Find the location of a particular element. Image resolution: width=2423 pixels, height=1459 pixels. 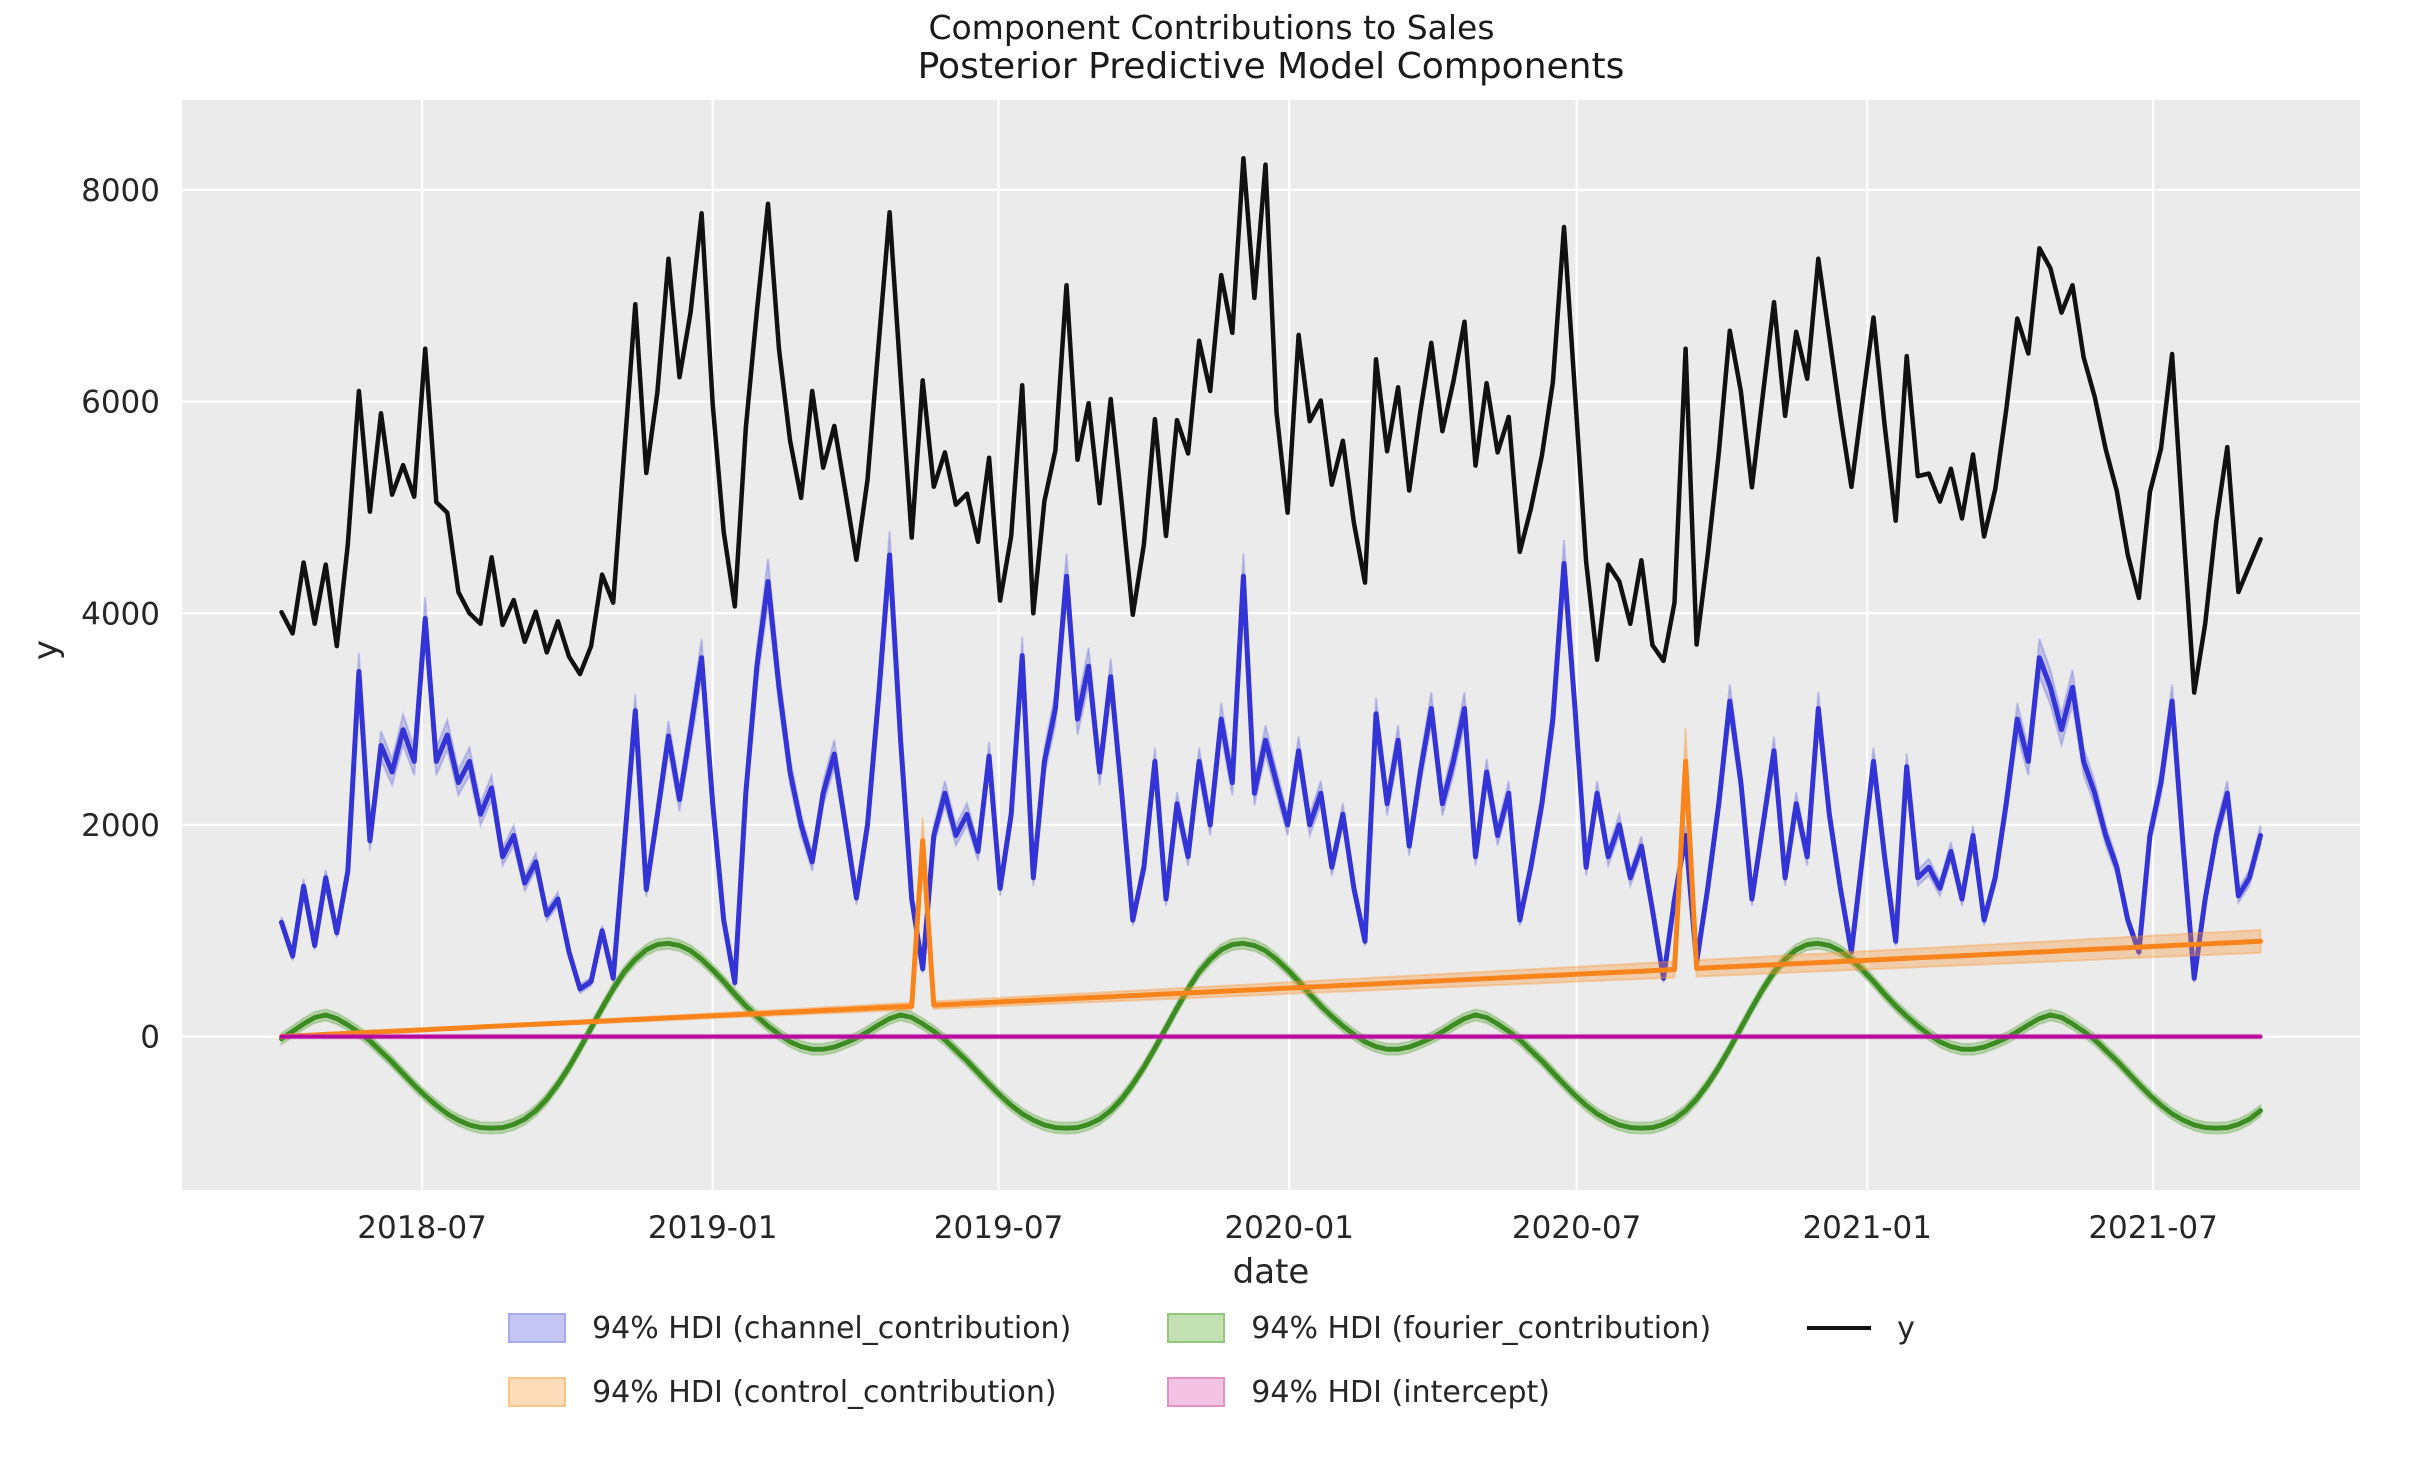

x-tick-label: 2019-07 is located at coordinates (999, 1228).